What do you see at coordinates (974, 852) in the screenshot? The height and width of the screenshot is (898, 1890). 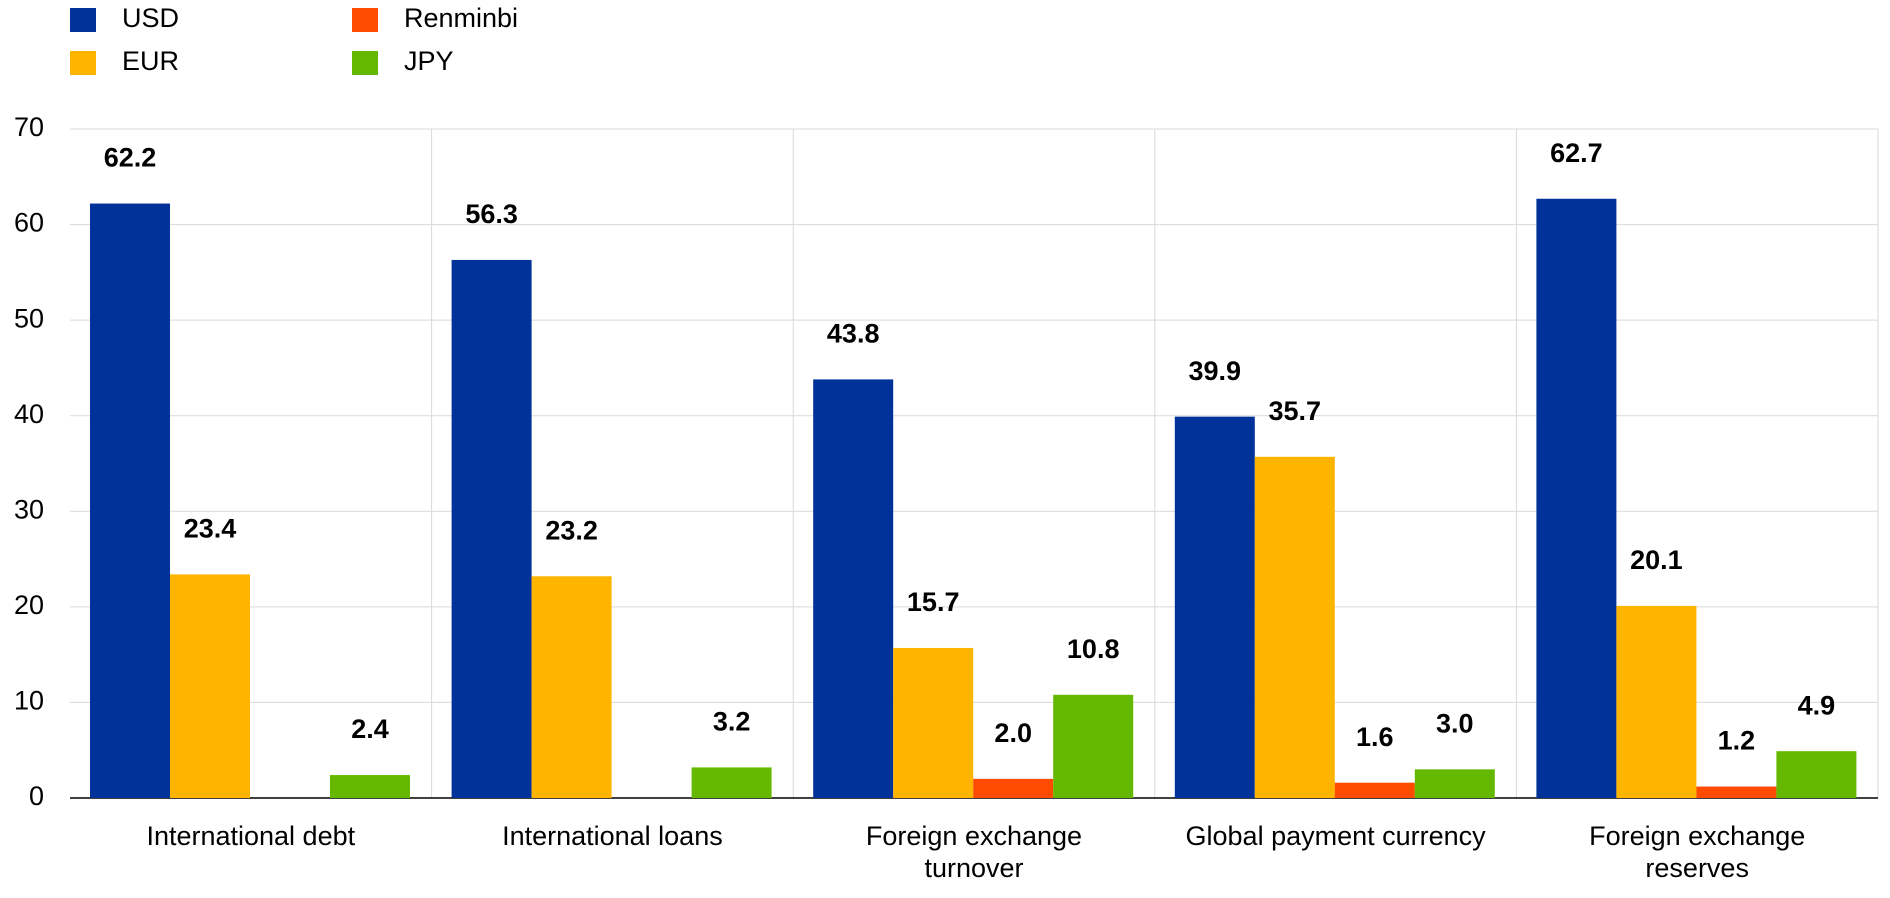 I see `x-tick-label: Foreign exchange turnover` at bounding box center [974, 852].